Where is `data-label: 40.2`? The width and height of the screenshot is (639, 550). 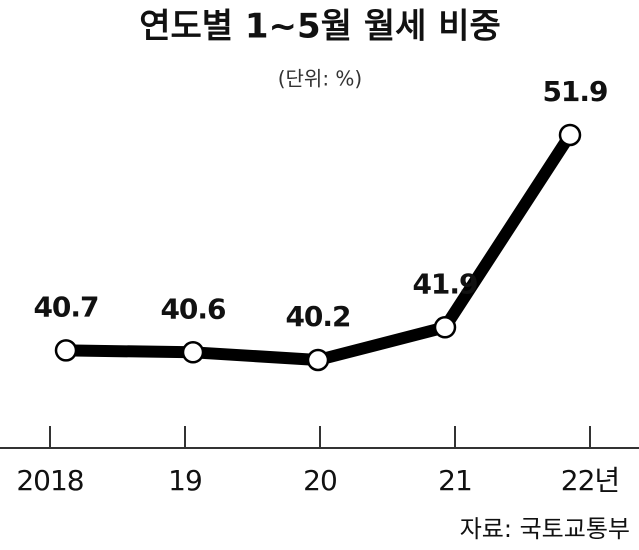
data-label: 40.2 is located at coordinates (317, 316).